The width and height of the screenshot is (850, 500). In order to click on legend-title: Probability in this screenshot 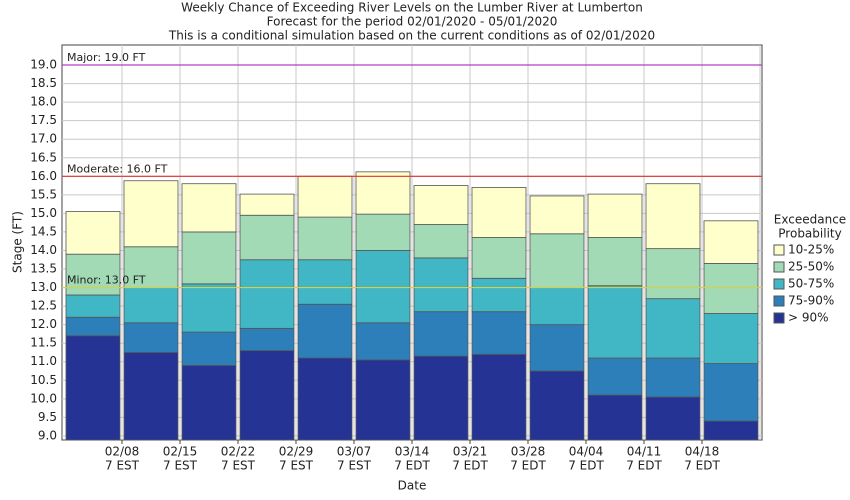, I will do `click(809, 234)`.